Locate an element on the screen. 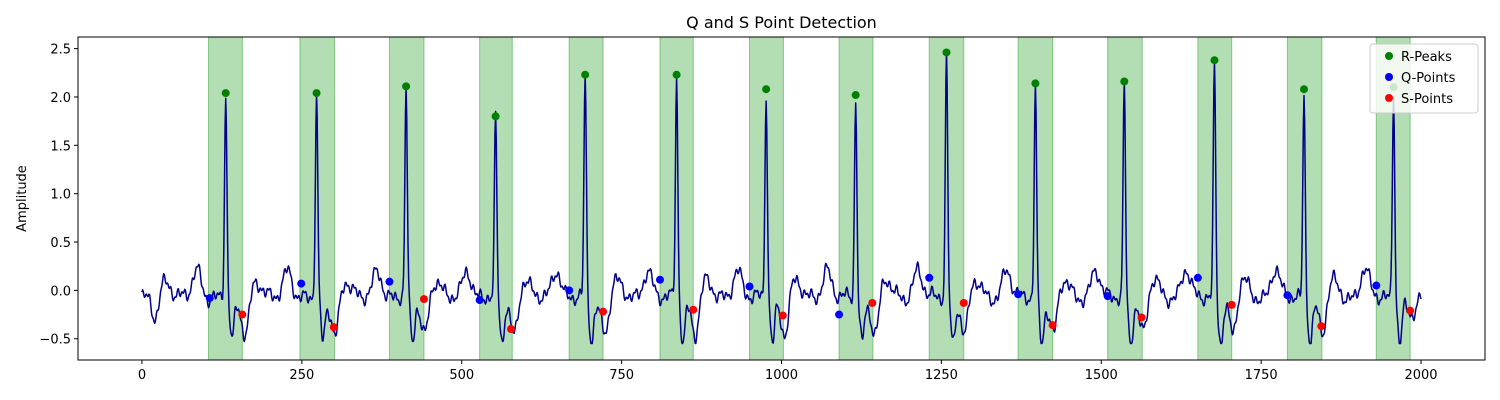 This screenshot has height=400, width=1500. legend-r-peaks-marker is located at coordinates (1389, 56).